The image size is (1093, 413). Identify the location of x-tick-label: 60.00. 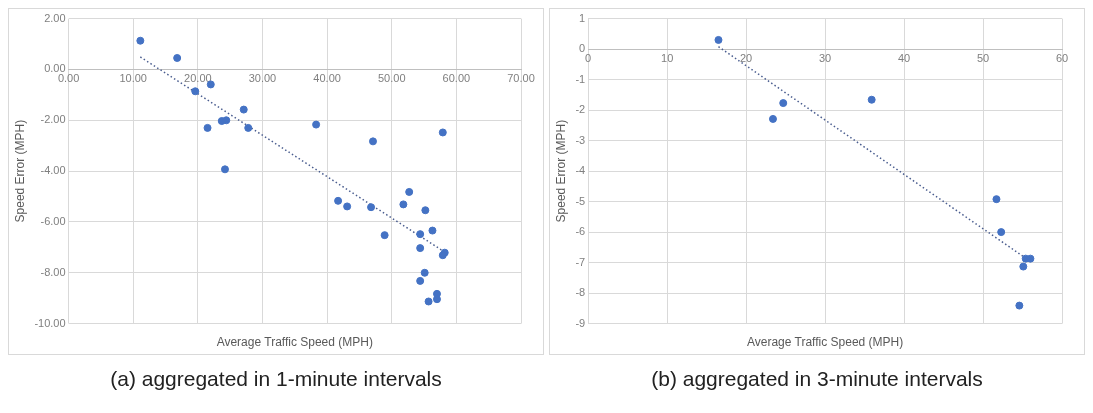
(456, 78).